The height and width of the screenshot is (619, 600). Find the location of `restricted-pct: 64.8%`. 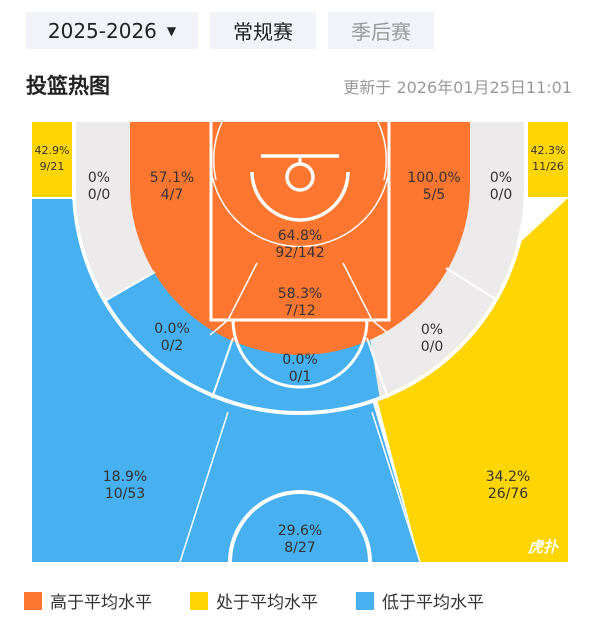

restricted-pct: 64.8% is located at coordinates (300, 236).